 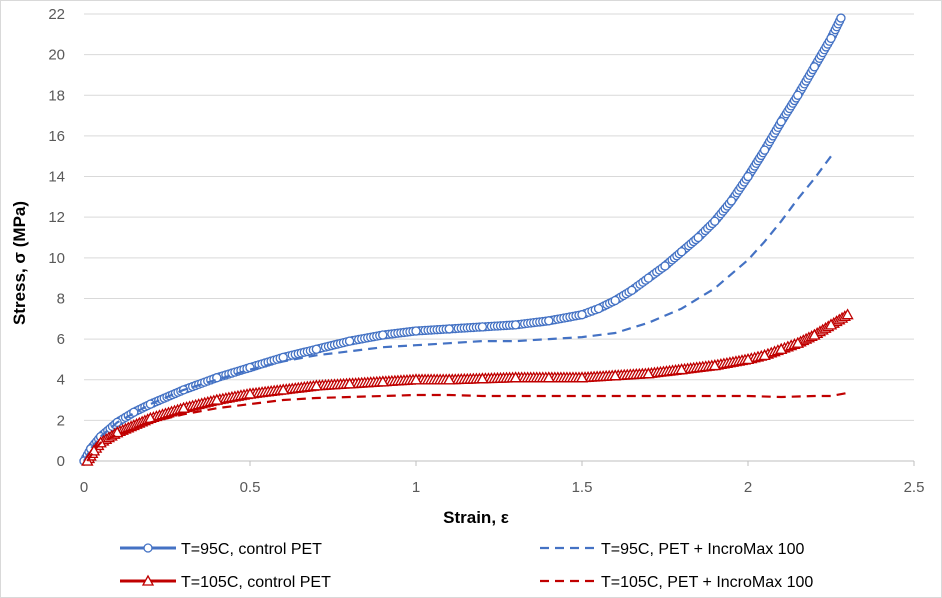 I want to click on y-tick-label: 0, so click(x=61, y=461).